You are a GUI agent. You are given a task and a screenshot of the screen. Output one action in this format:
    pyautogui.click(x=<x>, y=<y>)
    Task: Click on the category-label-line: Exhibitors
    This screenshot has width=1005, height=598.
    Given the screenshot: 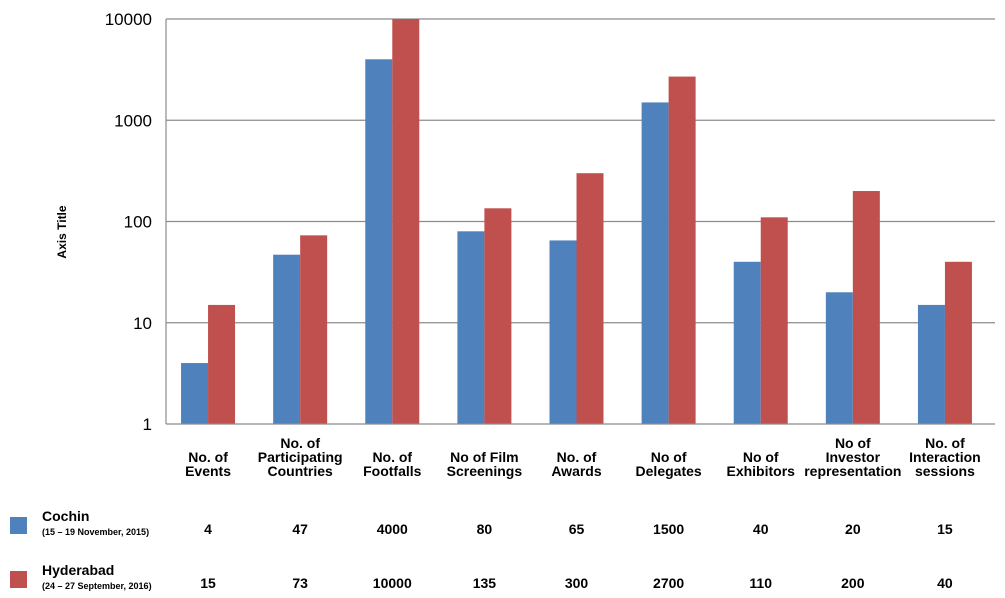 What is the action you would take?
    pyautogui.click(x=760, y=471)
    